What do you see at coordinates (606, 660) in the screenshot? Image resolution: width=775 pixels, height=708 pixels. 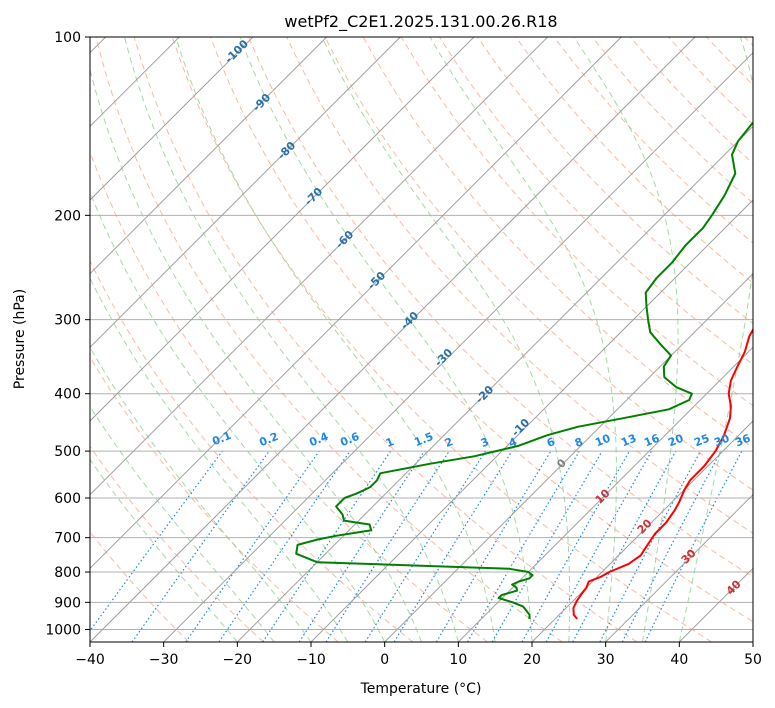 I see `x-tick-label: 30` at bounding box center [606, 660].